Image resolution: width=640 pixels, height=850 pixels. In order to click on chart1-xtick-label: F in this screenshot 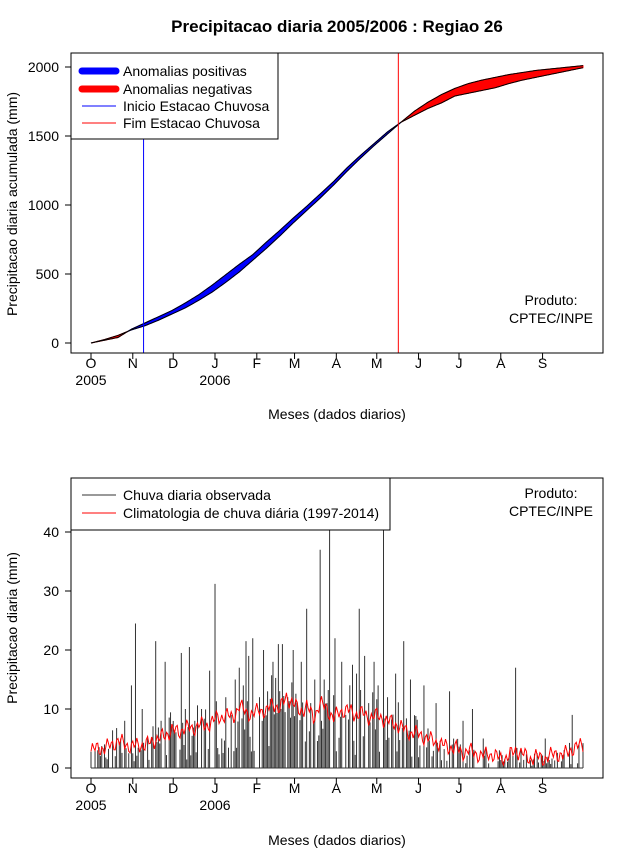, I will do `click(257, 363)`.